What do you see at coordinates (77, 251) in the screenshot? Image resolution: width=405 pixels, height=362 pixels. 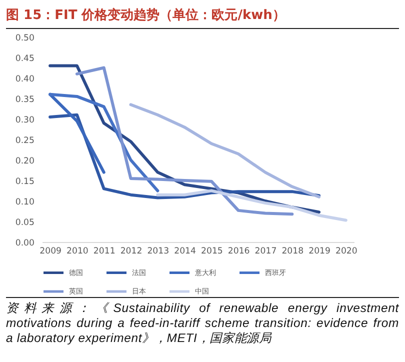 I see `x-tick-label: 2010` at bounding box center [77, 251].